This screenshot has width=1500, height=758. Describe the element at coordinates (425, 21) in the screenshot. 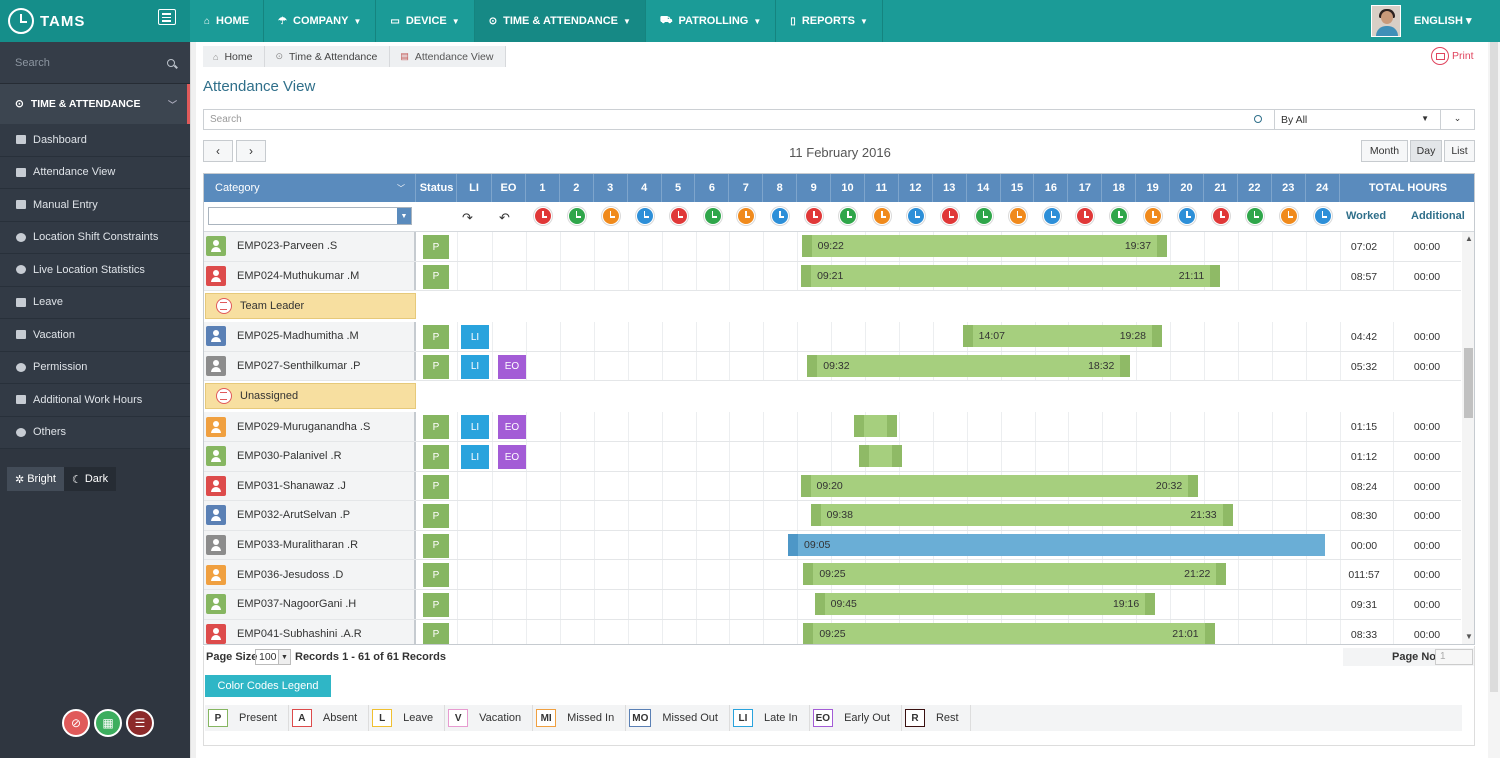

I see `nav-item-device: ▭ DEVICE ▼` at that location.